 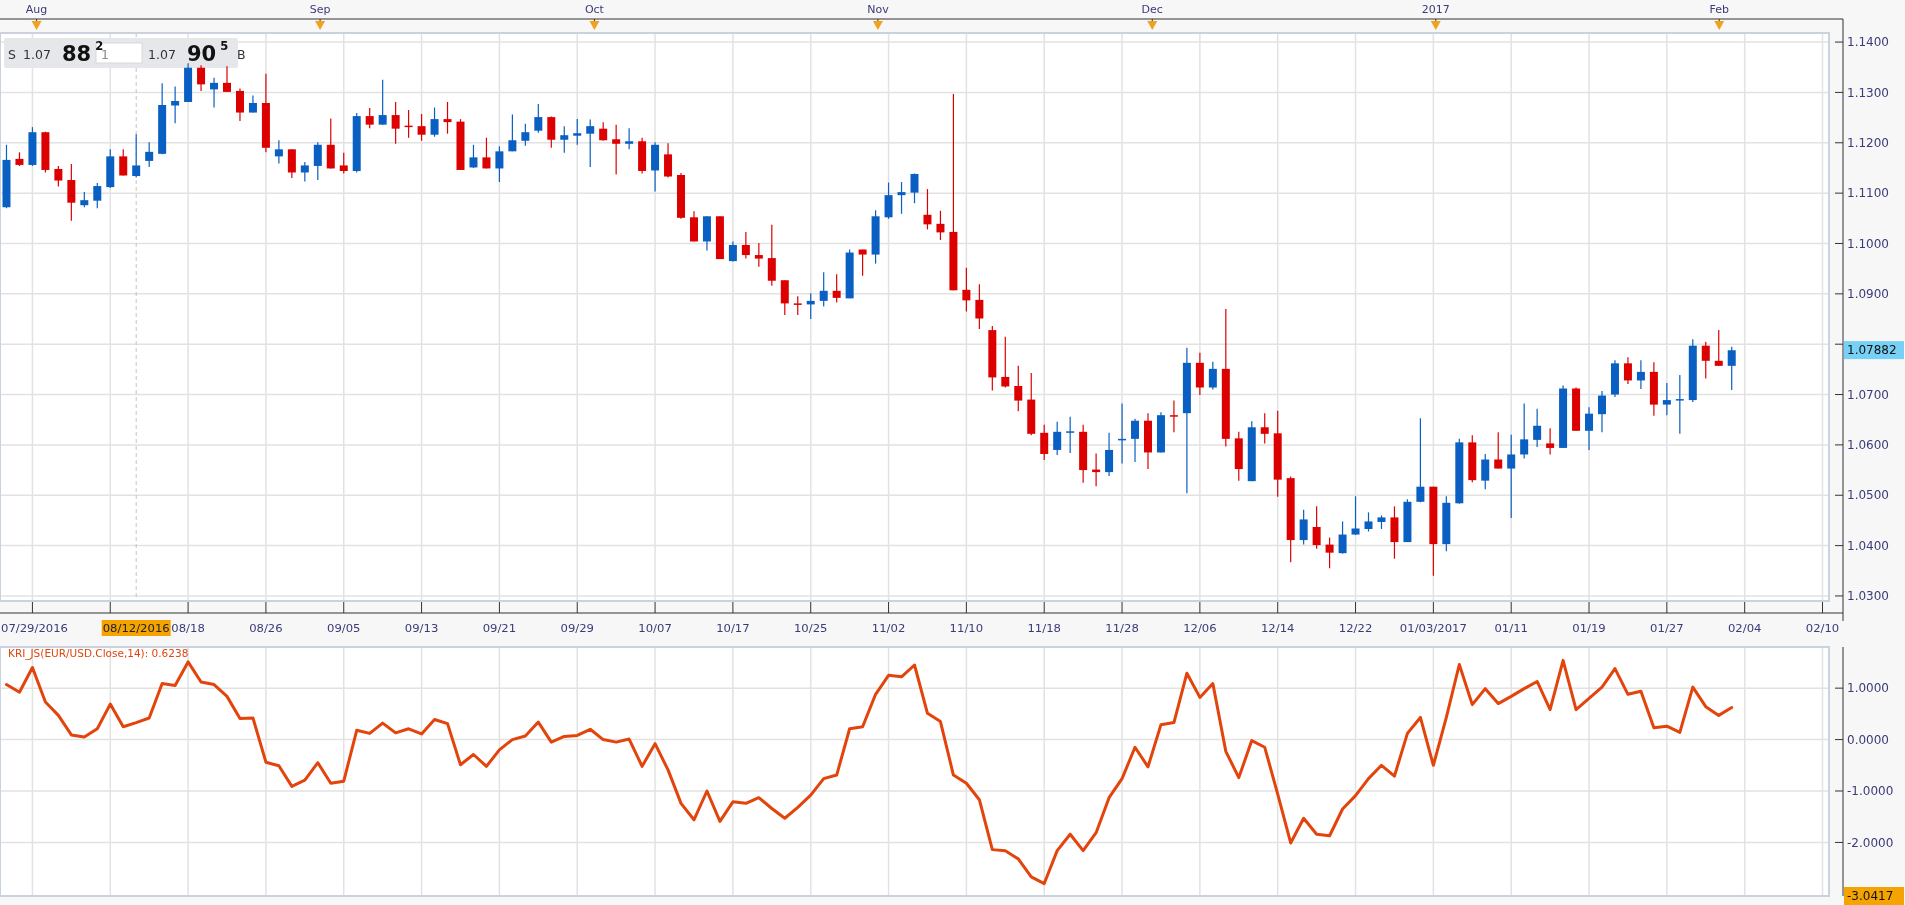 What do you see at coordinates (36, 9) in the screenshot?
I see `x2-tick-label: Aug` at bounding box center [36, 9].